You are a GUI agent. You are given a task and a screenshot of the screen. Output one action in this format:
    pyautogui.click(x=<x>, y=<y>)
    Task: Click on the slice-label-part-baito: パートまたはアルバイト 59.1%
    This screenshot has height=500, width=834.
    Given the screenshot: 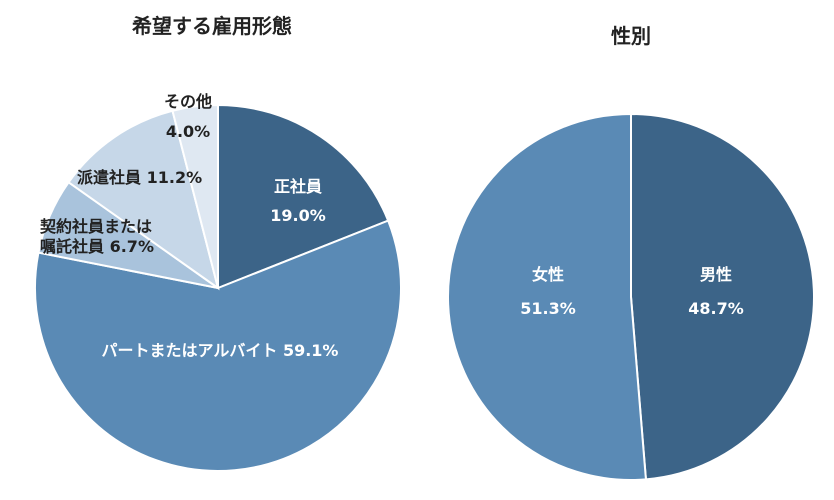 What is the action you would take?
    pyautogui.click(x=220, y=350)
    